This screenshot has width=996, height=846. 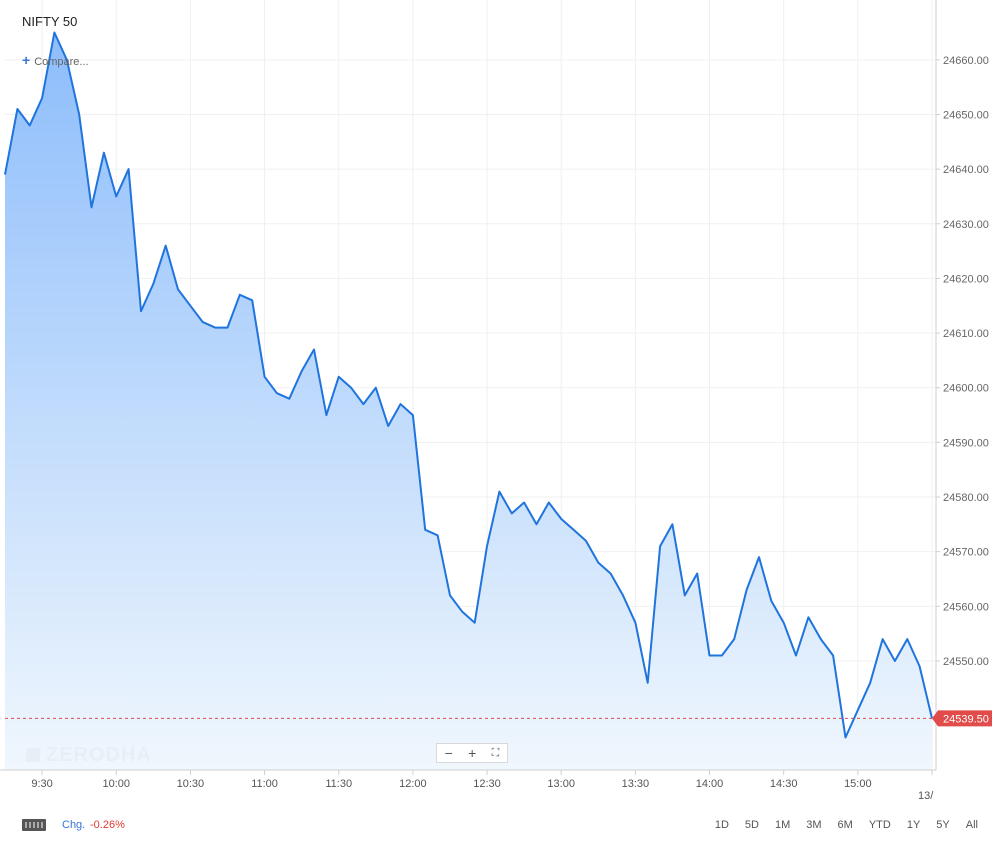 I want to click on fullscreen-icon: ⛶, so click(x=495, y=753).